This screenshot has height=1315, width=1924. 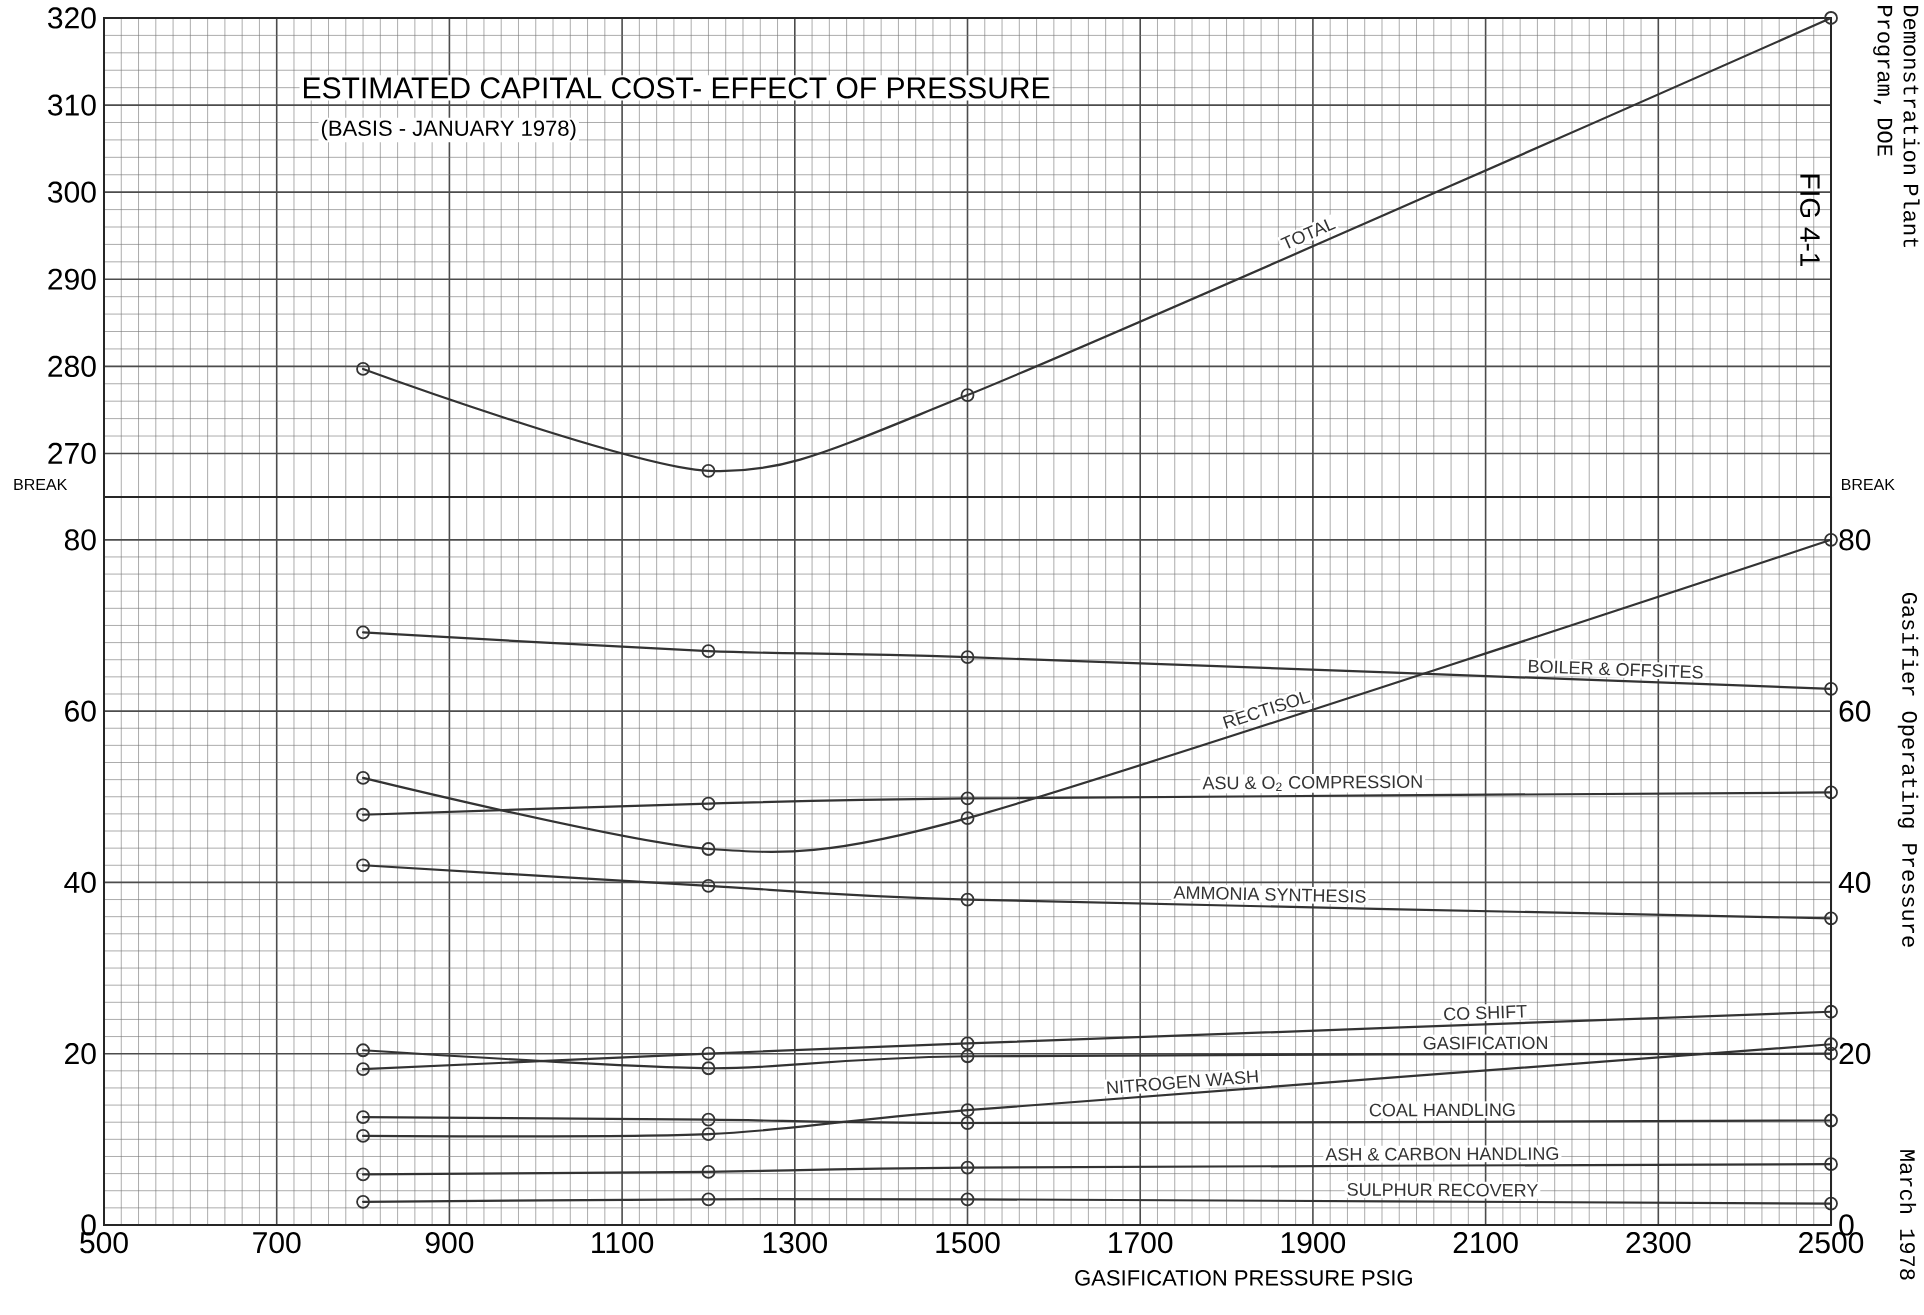 I want to click on x-tick-label: 2300, so click(x=1658, y=1243).